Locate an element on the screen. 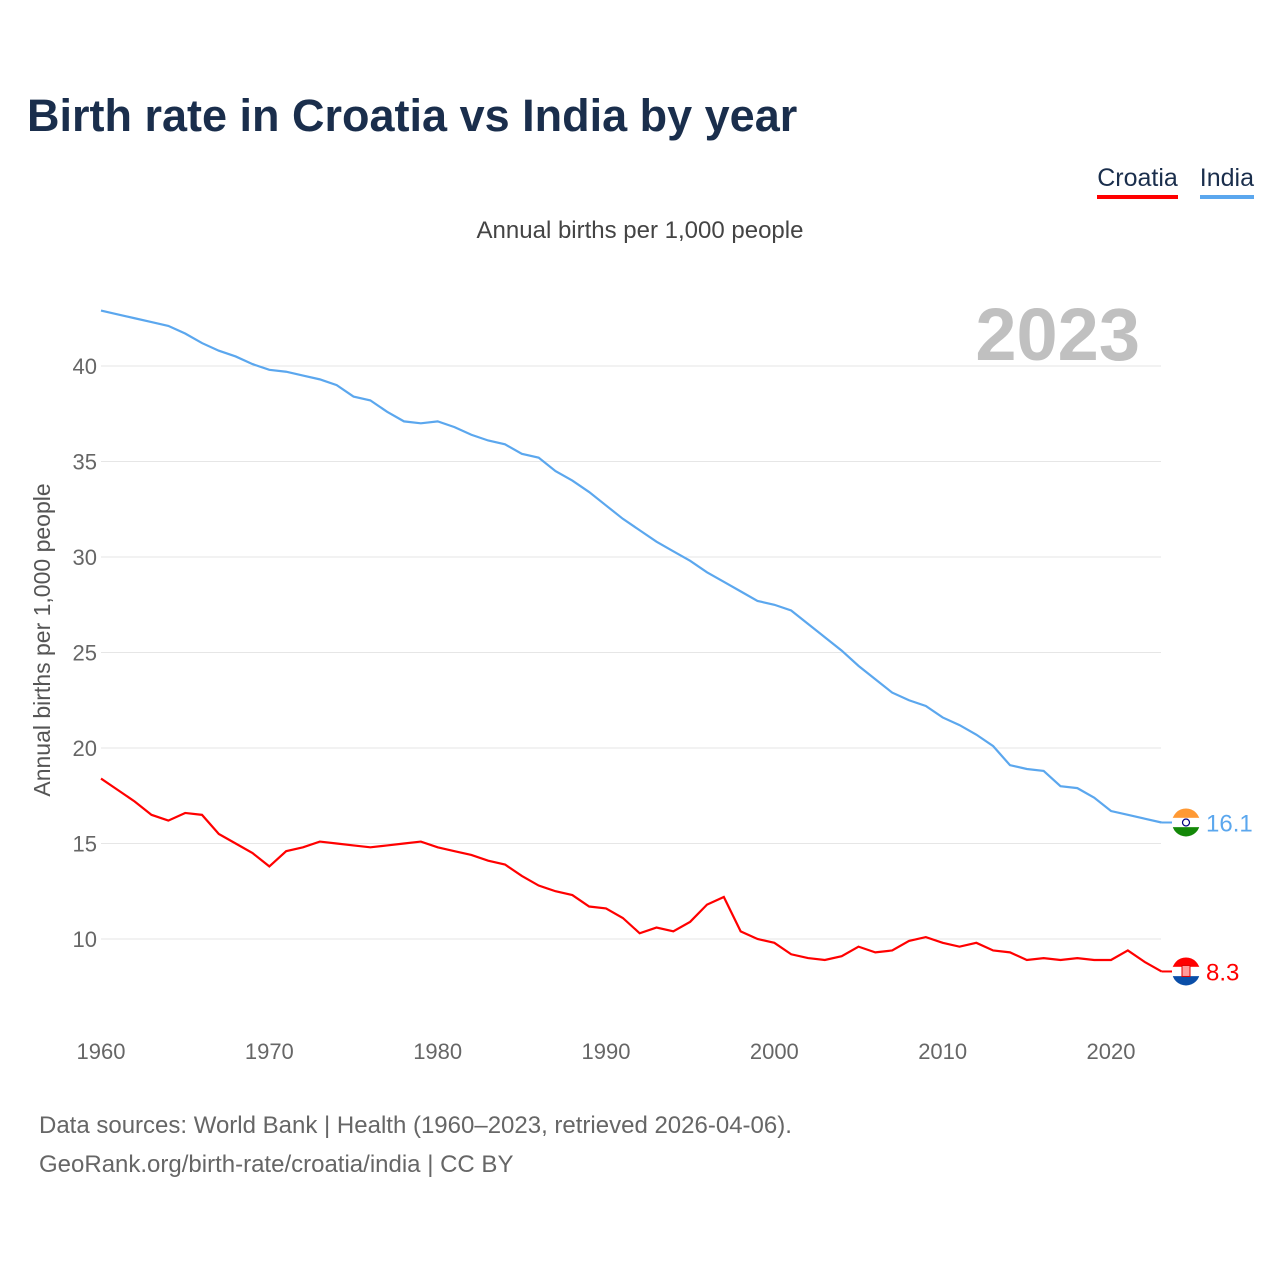 This screenshot has height=1280, width=1280. y-tick-label: 20 is located at coordinates (85, 748).